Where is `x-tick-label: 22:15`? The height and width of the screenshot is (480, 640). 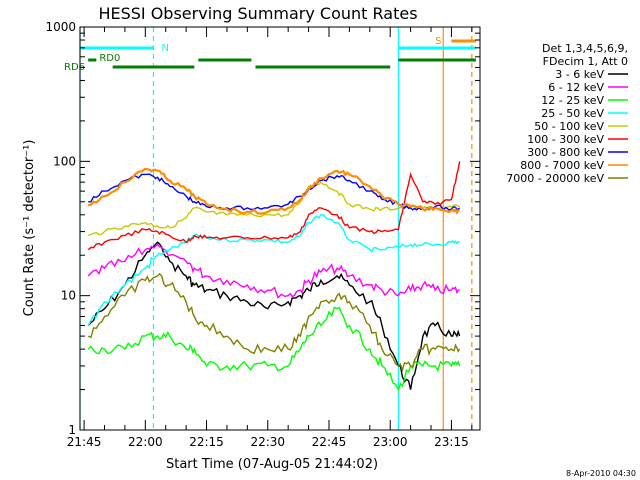
x-tick-label: 22:15 is located at coordinates (206, 442).